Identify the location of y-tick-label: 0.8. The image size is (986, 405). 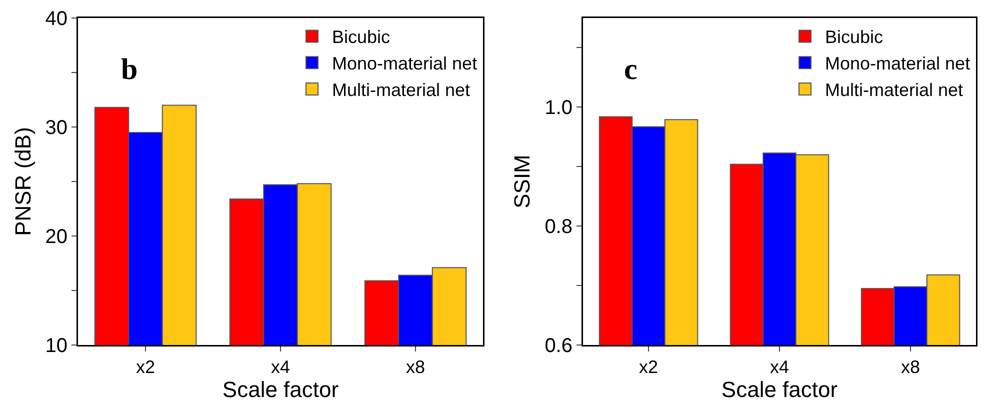
(558, 227).